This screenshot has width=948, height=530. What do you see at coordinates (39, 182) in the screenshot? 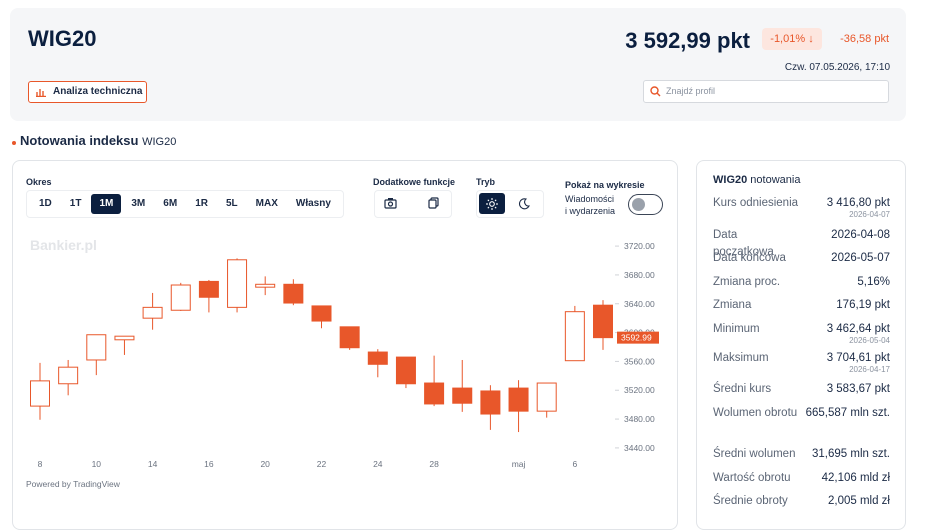
I see `period-label: Okres` at bounding box center [39, 182].